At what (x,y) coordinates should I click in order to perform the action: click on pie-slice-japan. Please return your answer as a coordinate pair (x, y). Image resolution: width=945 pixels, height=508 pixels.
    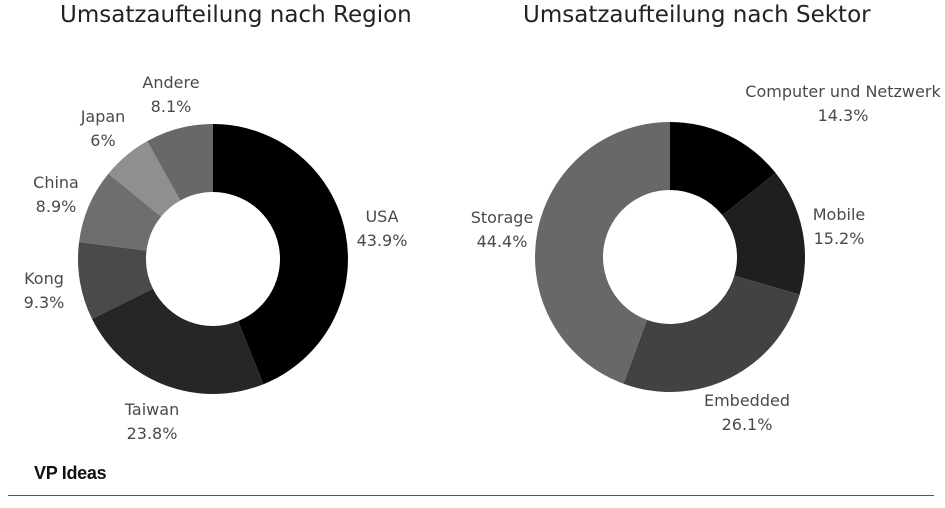
    Looking at the image, I should click on (144, 179).